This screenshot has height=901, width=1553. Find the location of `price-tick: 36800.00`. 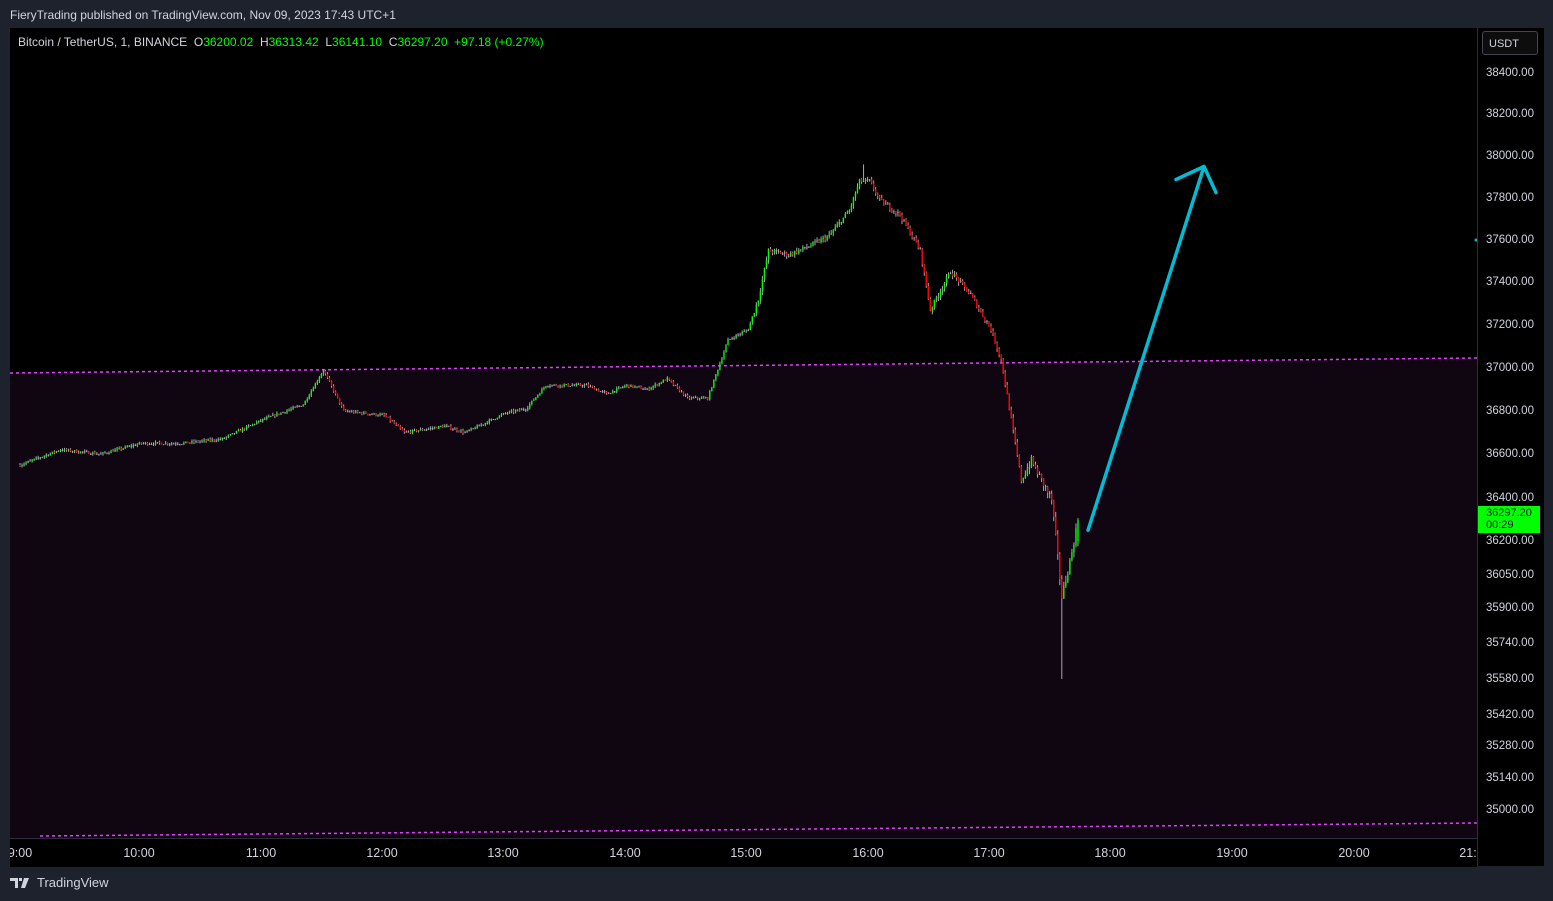

price-tick: 36800.00 is located at coordinates (1510, 411).